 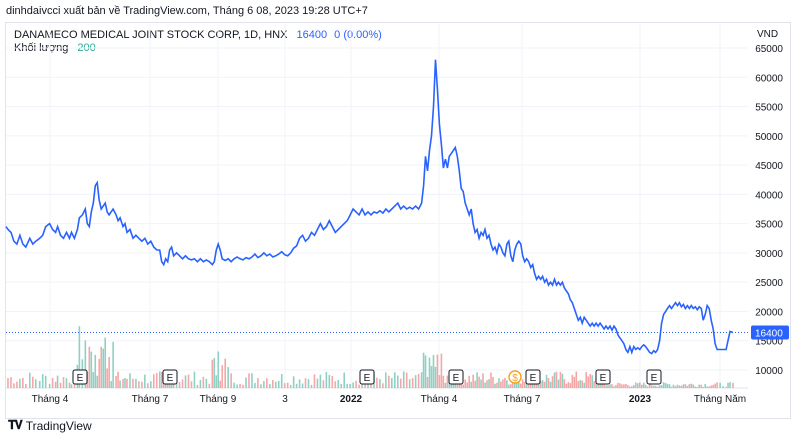 I want to click on volume-value: 200, so click(x=86, y=48).